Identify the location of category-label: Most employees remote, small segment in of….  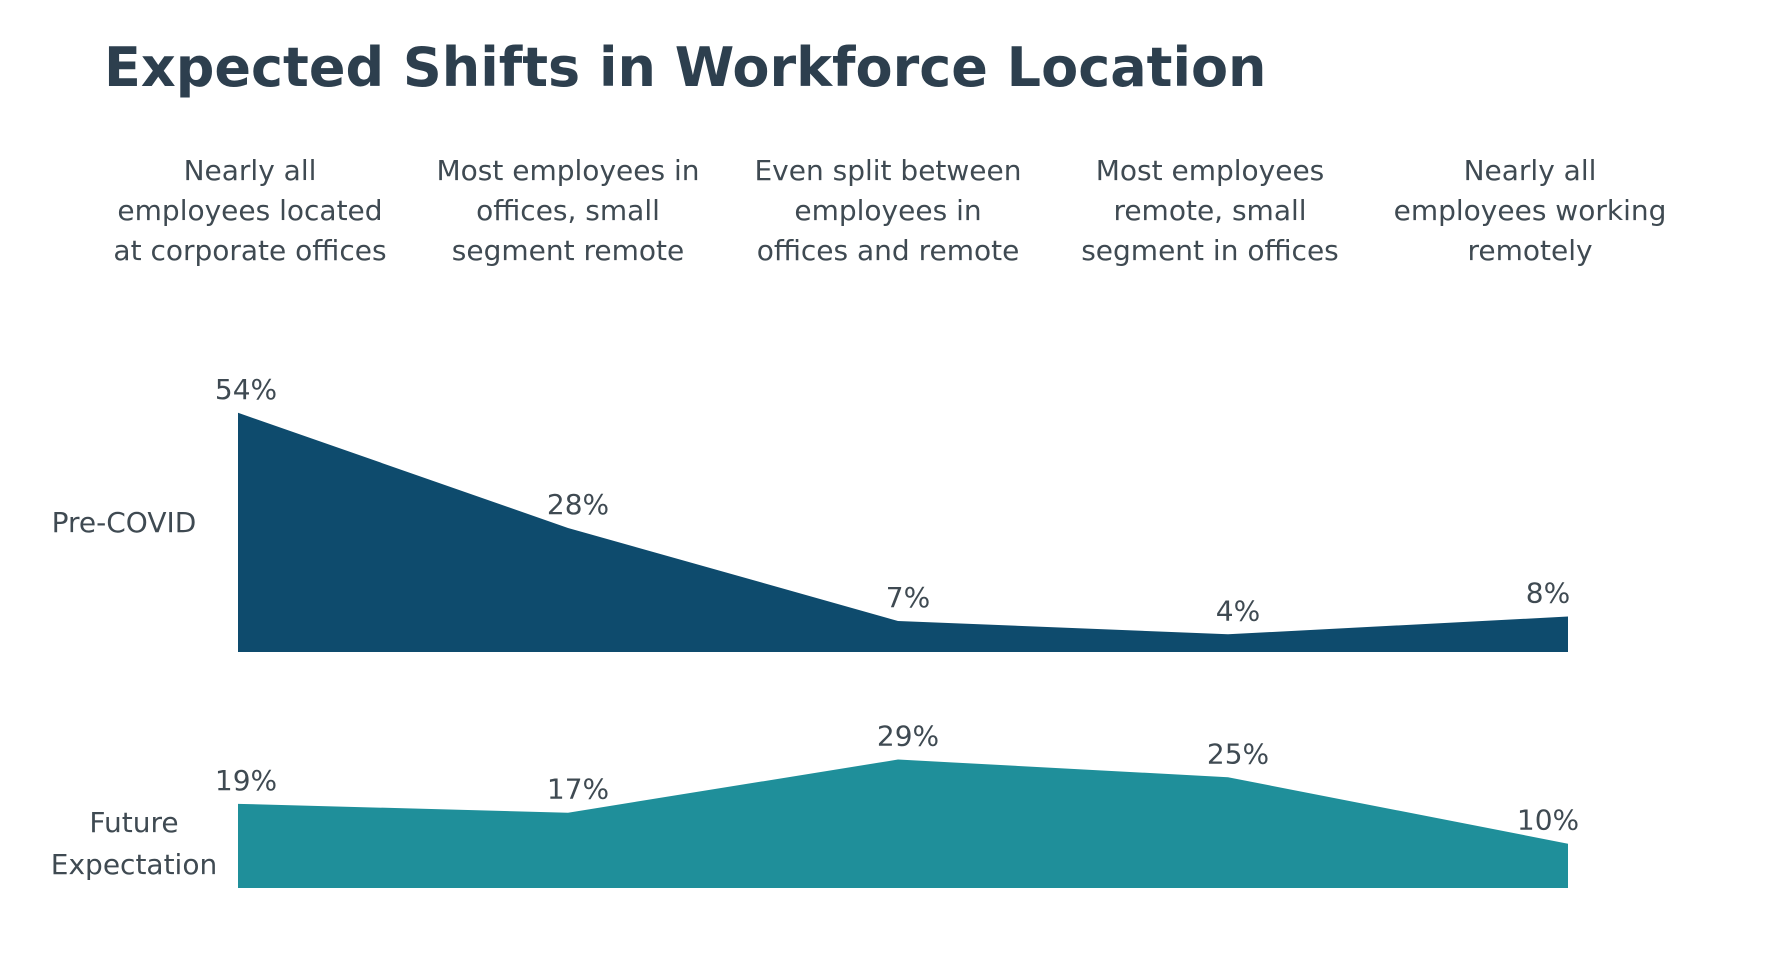
(1210, 210).